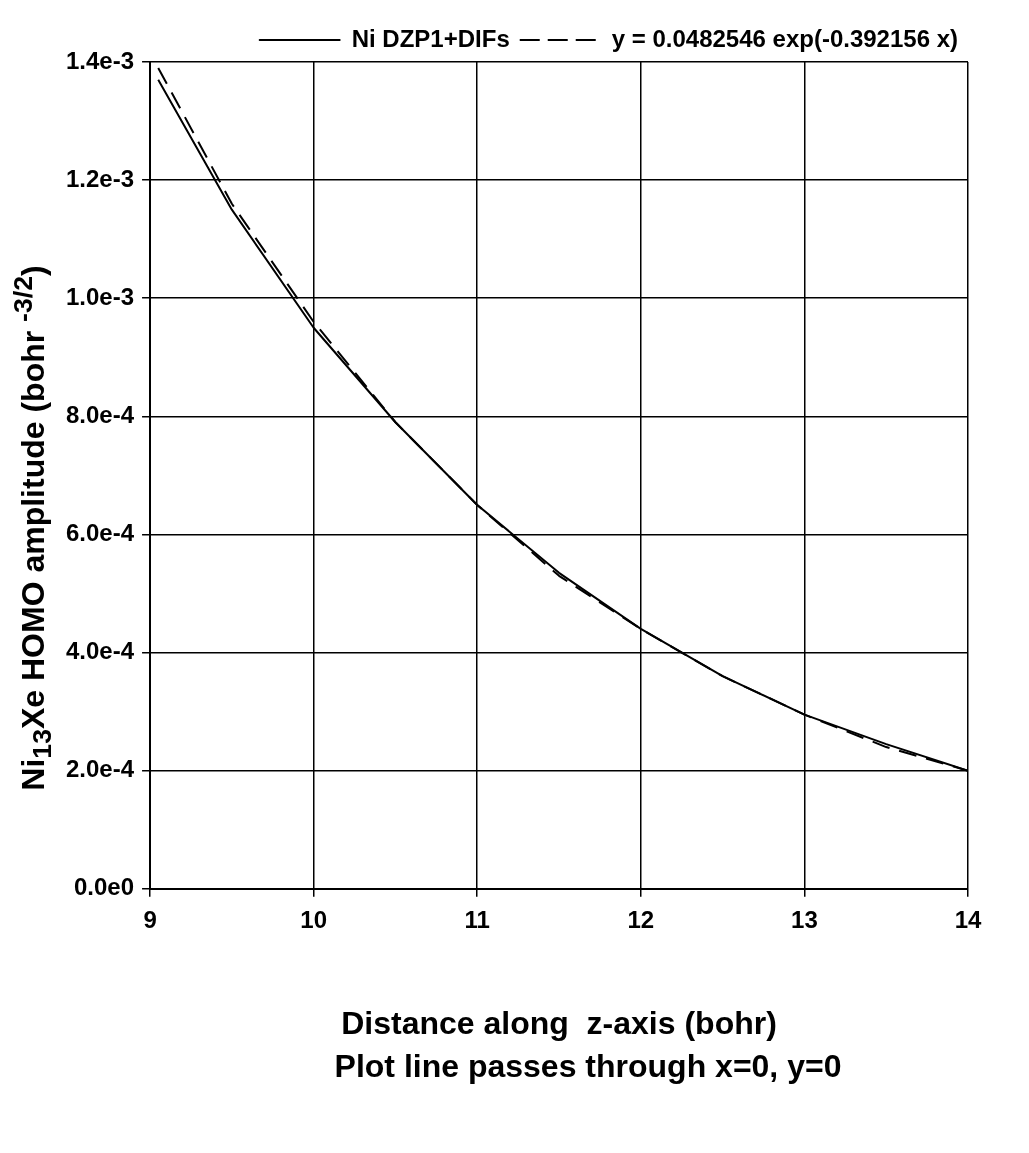  Describe the element at coordinates (100, 296) in the screenshot. I see `y-tick-label: 1.0e-3` at that location.